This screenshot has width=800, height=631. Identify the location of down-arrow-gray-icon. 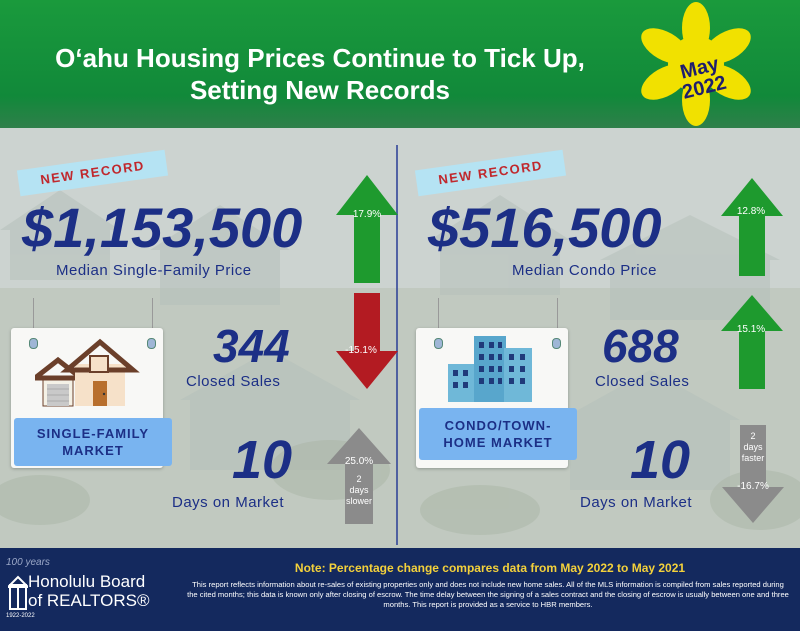
(753, 474).